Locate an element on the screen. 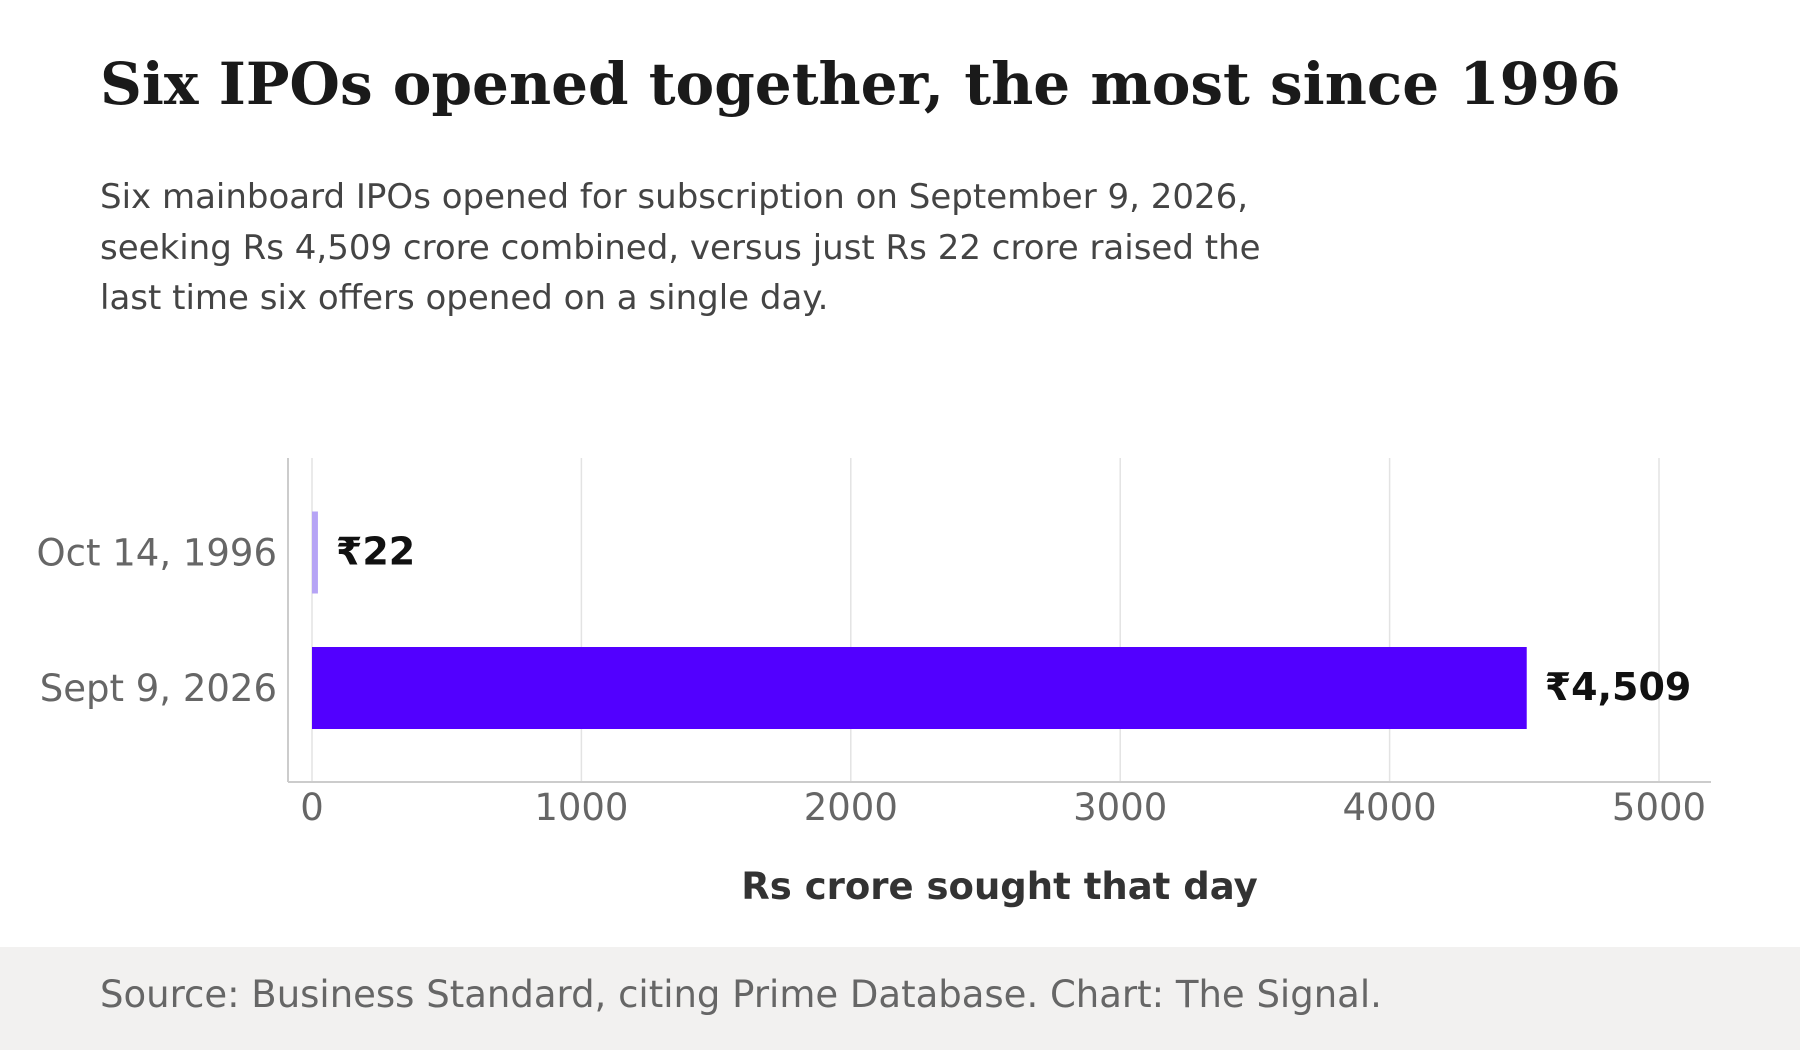  x-tick-label: 2000 is located at coordinates (851, 807).